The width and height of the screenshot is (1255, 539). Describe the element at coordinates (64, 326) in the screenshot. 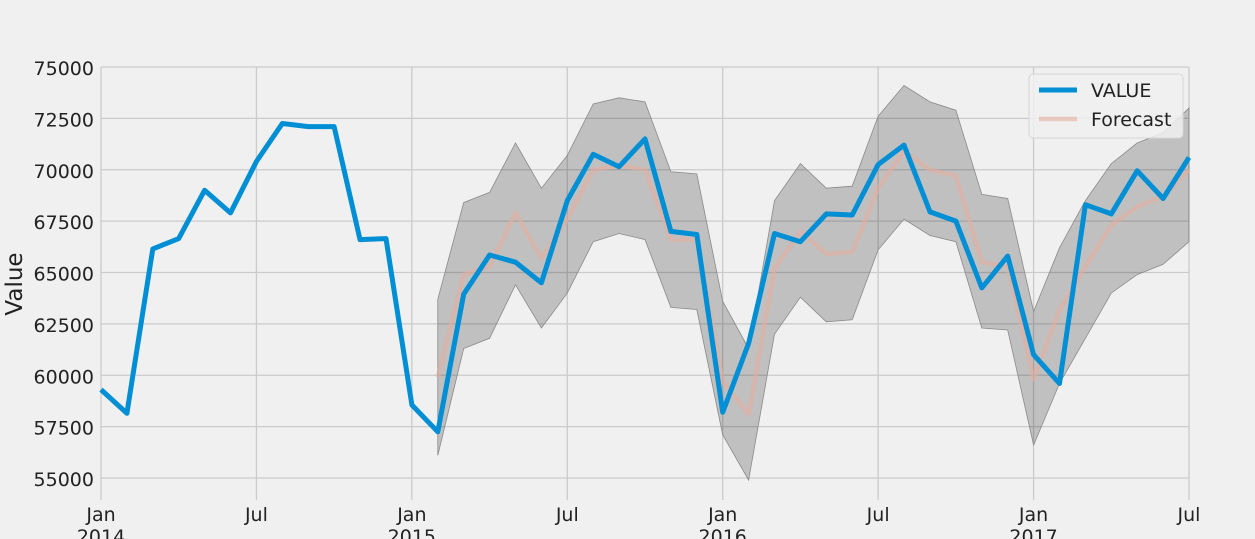

I see `y-tick-label: 62500` at that location.